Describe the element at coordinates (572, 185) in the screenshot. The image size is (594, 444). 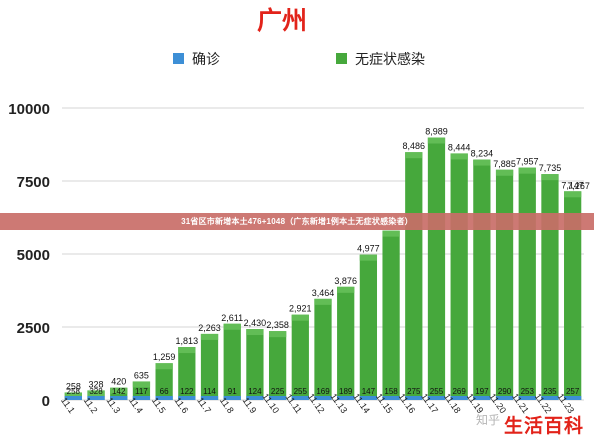
I see `data-label-asymptomatic: 7,147` at that location.